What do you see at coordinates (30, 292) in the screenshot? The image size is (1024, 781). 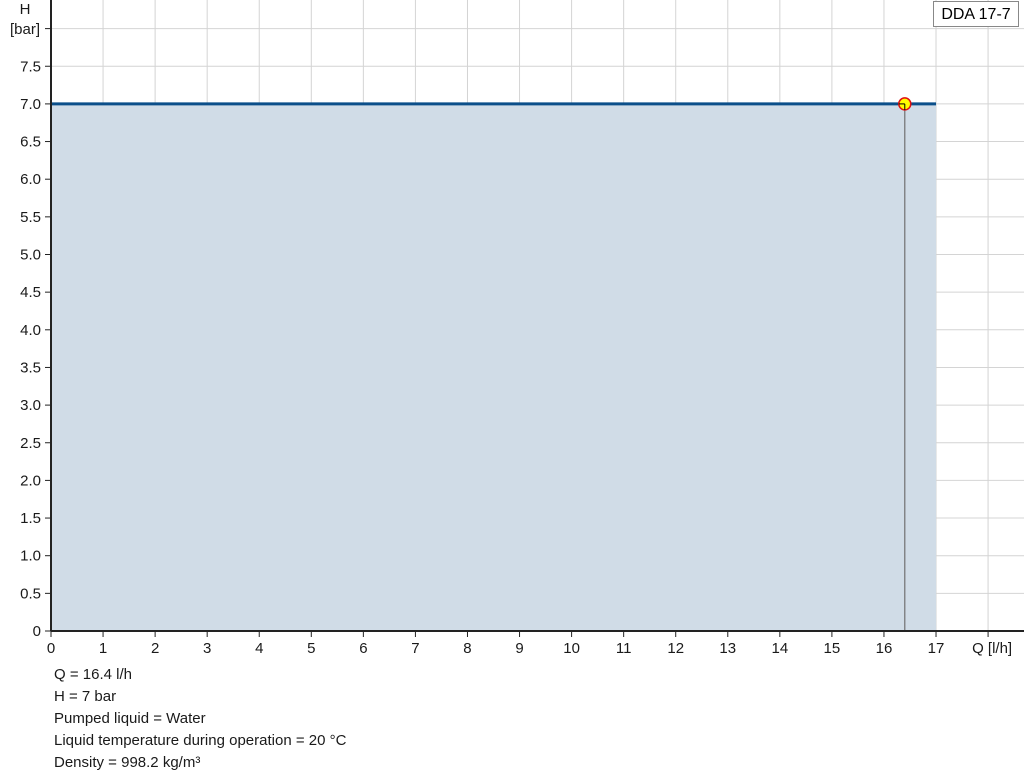 I see `y-tick-label: 4.5` at bounding box center [30, 292].